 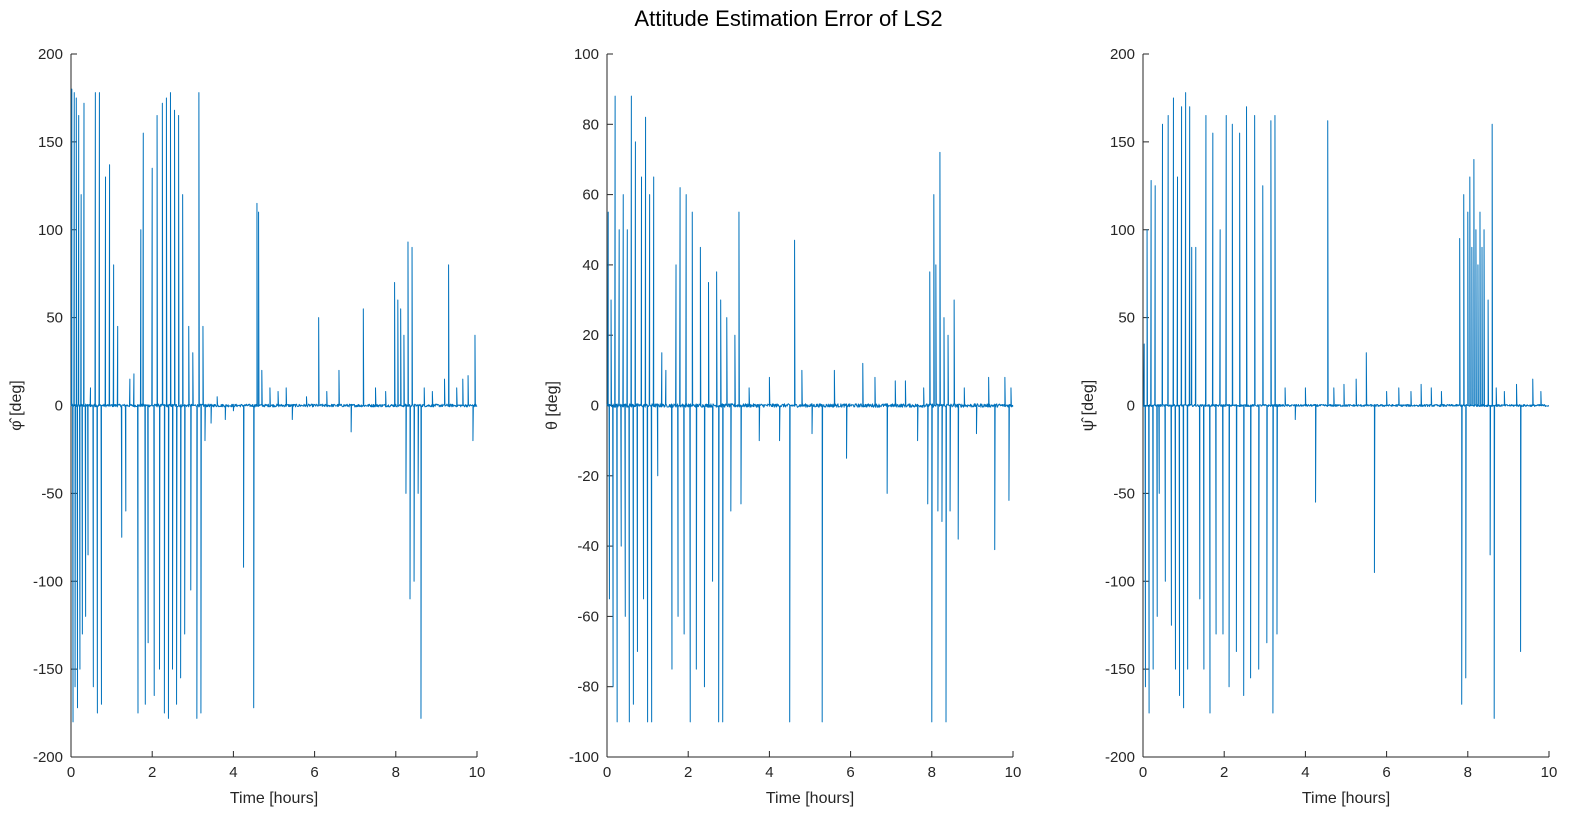 What do you see at coordinates (552, 405) in the screenshot?
I see `y-axis-label: θ [deg]` at bounding box center [552, 405].